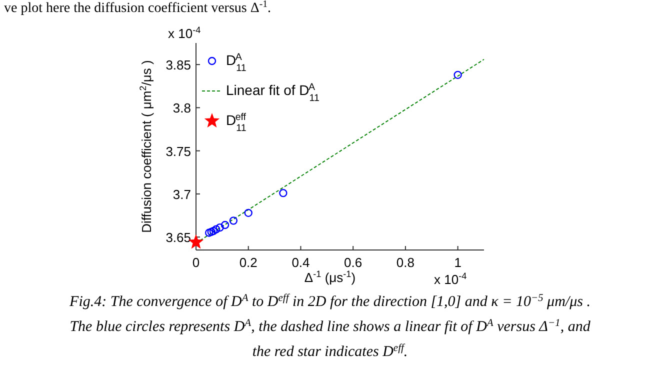 The width and height of the screenshot is (661, 371). I want to click on x-tick-label: 0.4, so click(301, 262).